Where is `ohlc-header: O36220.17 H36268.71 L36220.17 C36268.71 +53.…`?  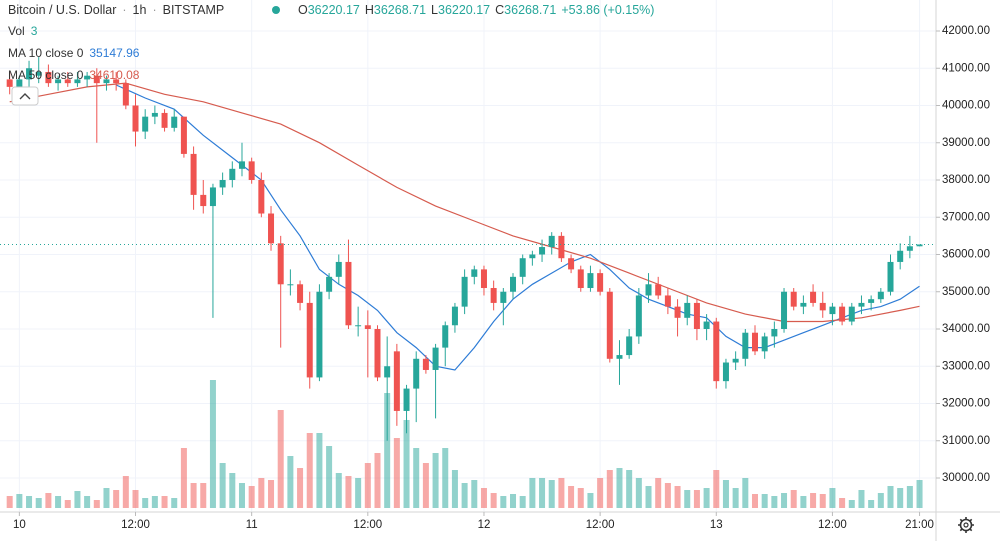 ohlc-header: O36220.17 H36268.71 L36220.17 C36268.71 +53.… is located at coordinates (476, 10).